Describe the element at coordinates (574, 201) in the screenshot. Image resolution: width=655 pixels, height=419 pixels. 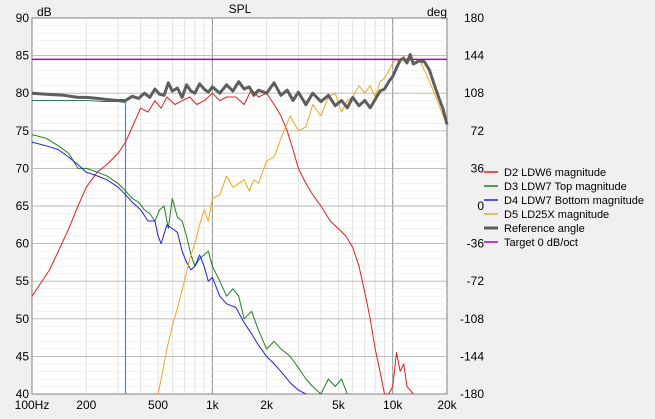
I see `legend-item-label: D4 LDW7 Bottom magnitude` at that location.